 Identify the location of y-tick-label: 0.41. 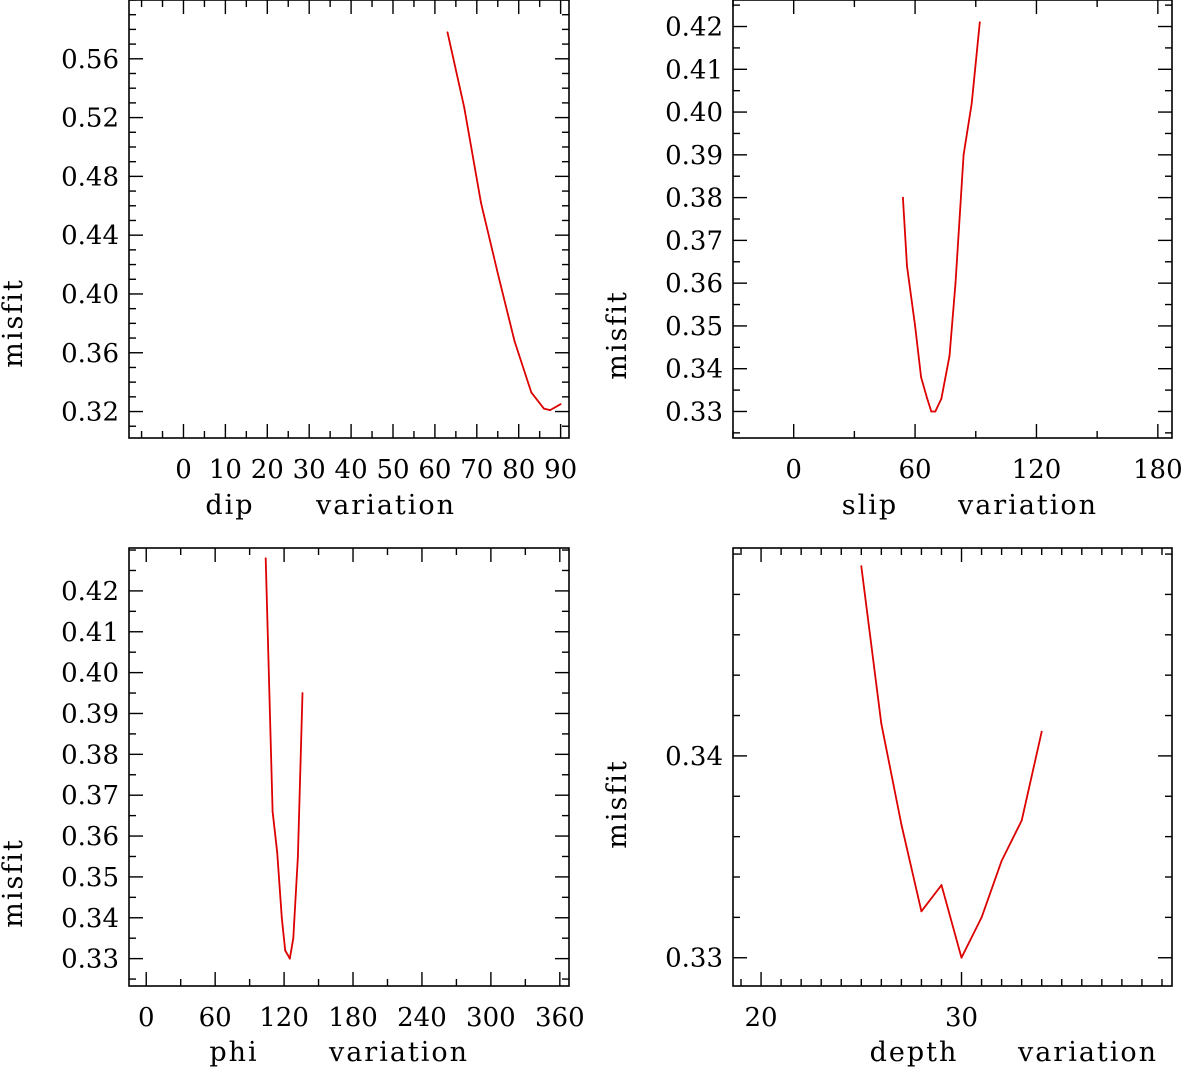
(90, 633).